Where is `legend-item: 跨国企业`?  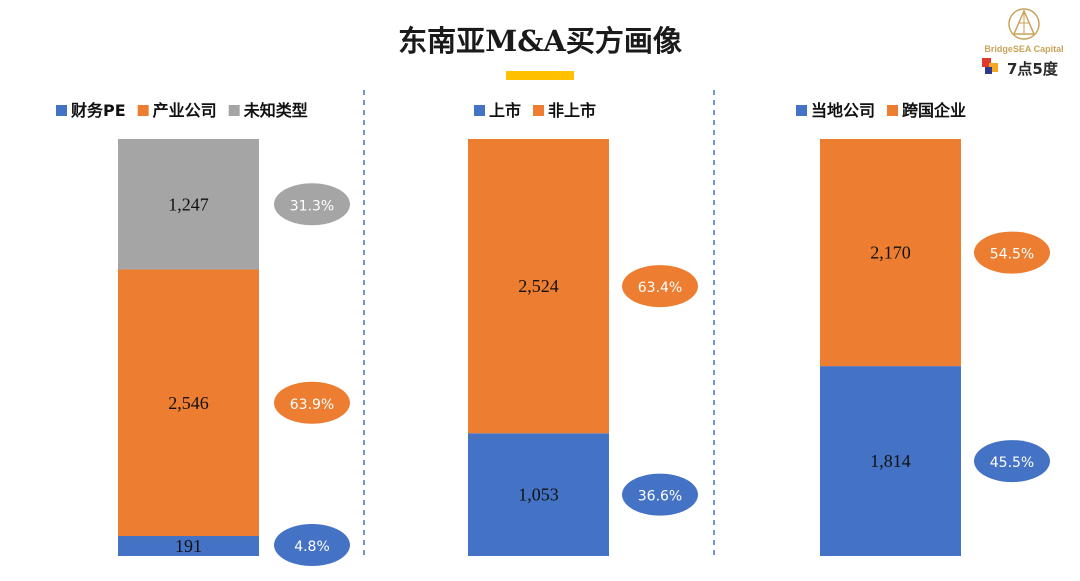 legend-item: 跨国企业 is located at coordinates (926, 110).